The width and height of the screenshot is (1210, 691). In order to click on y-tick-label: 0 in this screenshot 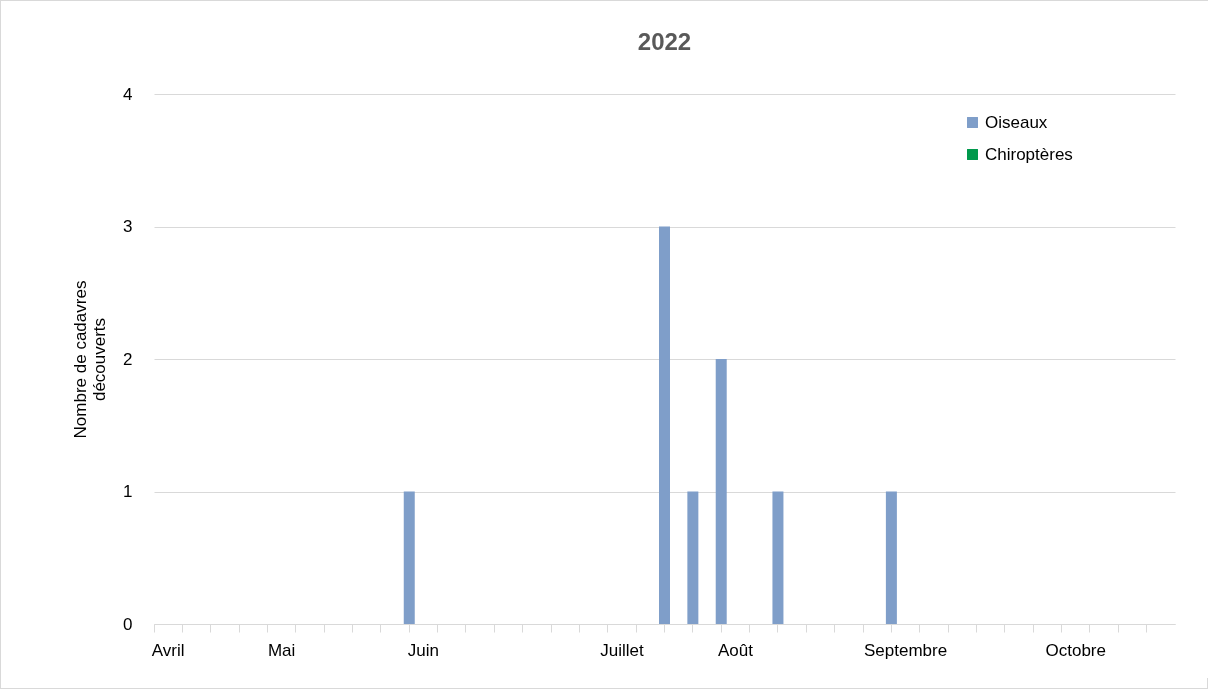, I will do `click(128, 624)`.